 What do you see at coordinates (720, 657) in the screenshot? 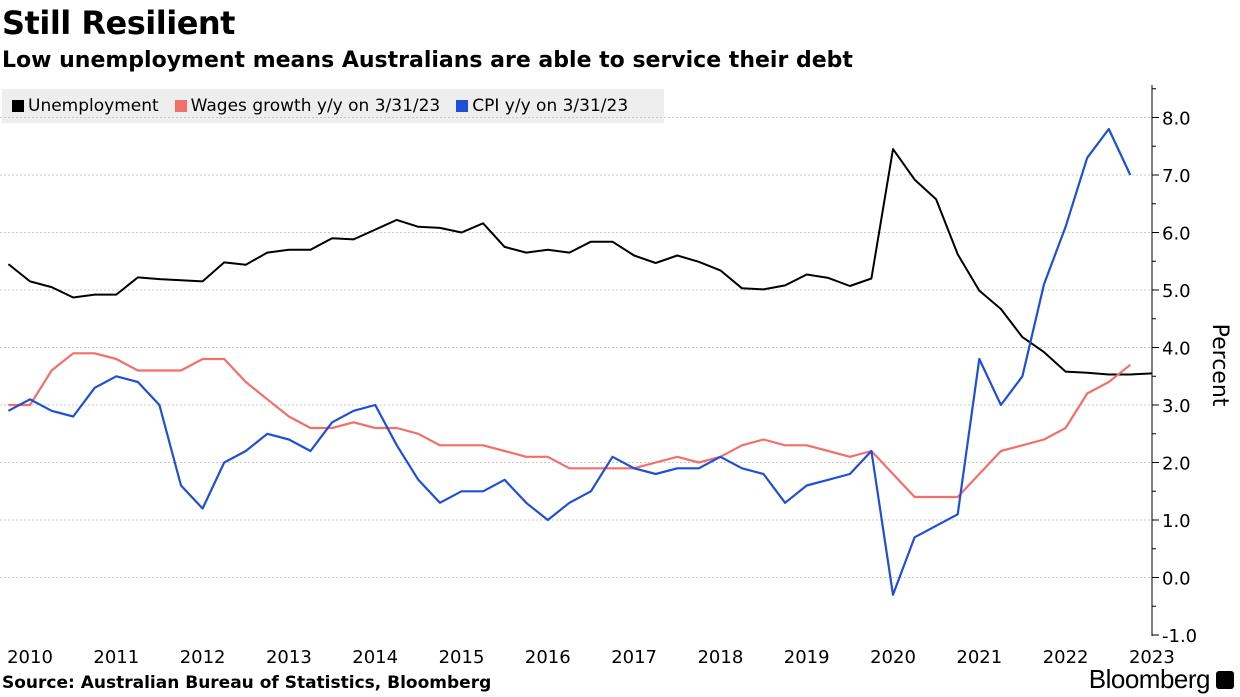
I see `x-tick-label: 2018` at bounding box center [720, 657].